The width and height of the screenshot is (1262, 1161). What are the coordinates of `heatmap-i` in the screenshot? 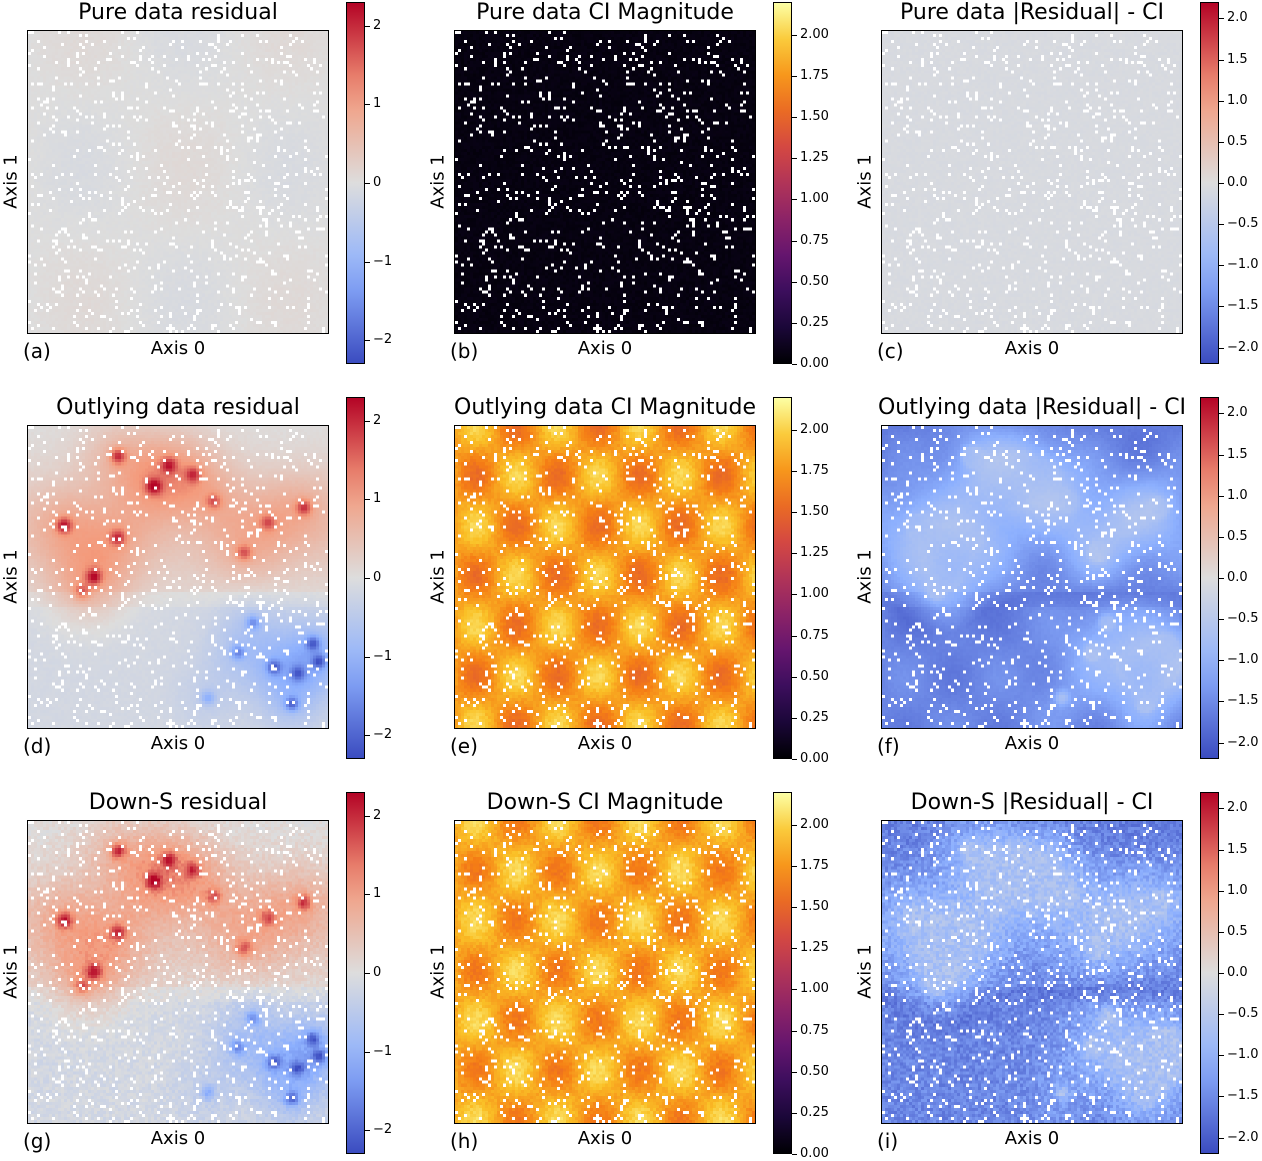 It's located at (1032, 972).